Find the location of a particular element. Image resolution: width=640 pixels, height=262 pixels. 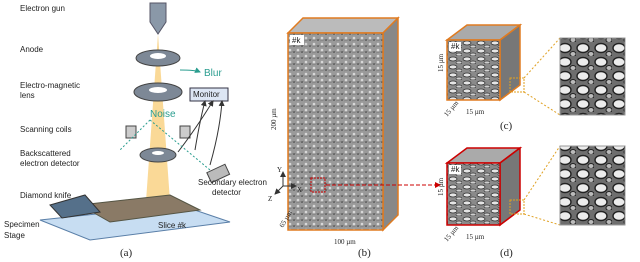

cube-c is located at coordinates (535, 69).